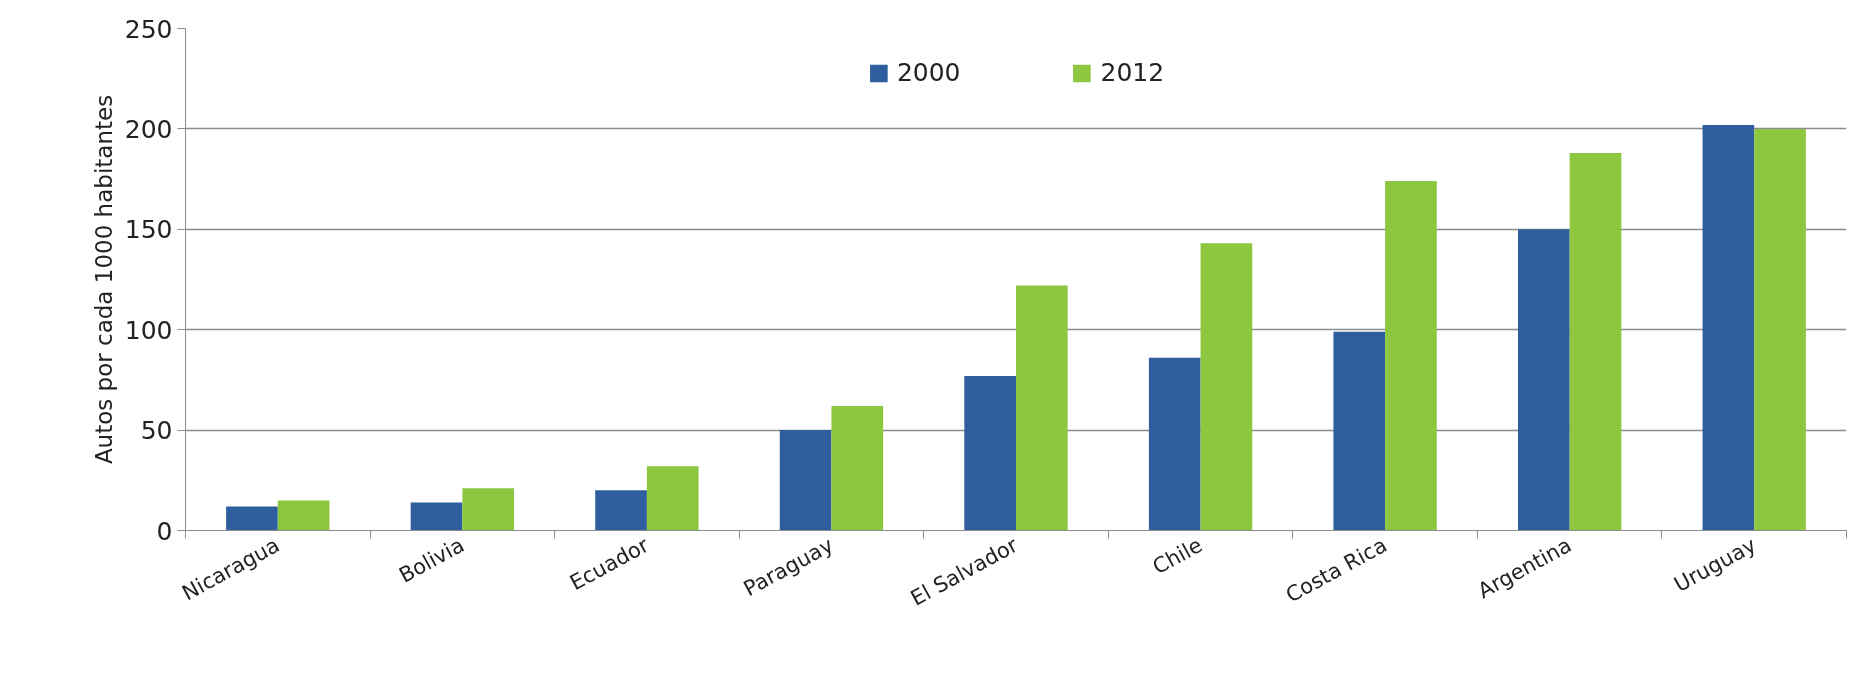 The height and width of the screenshot is (695, 1858). Describe the element at coordinates (148, 129) in the screenshot. I see `y-tick-label: 200` at that location.